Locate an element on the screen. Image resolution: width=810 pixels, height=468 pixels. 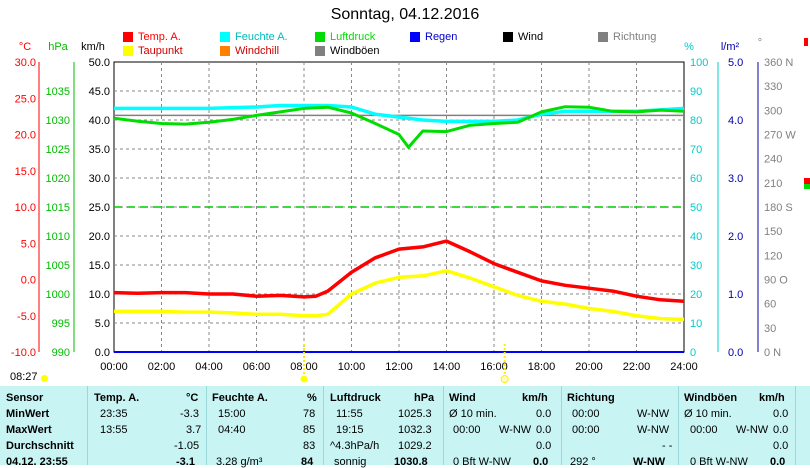
row-max-dir-time: 00:00 is located at coordinates (586, 430).